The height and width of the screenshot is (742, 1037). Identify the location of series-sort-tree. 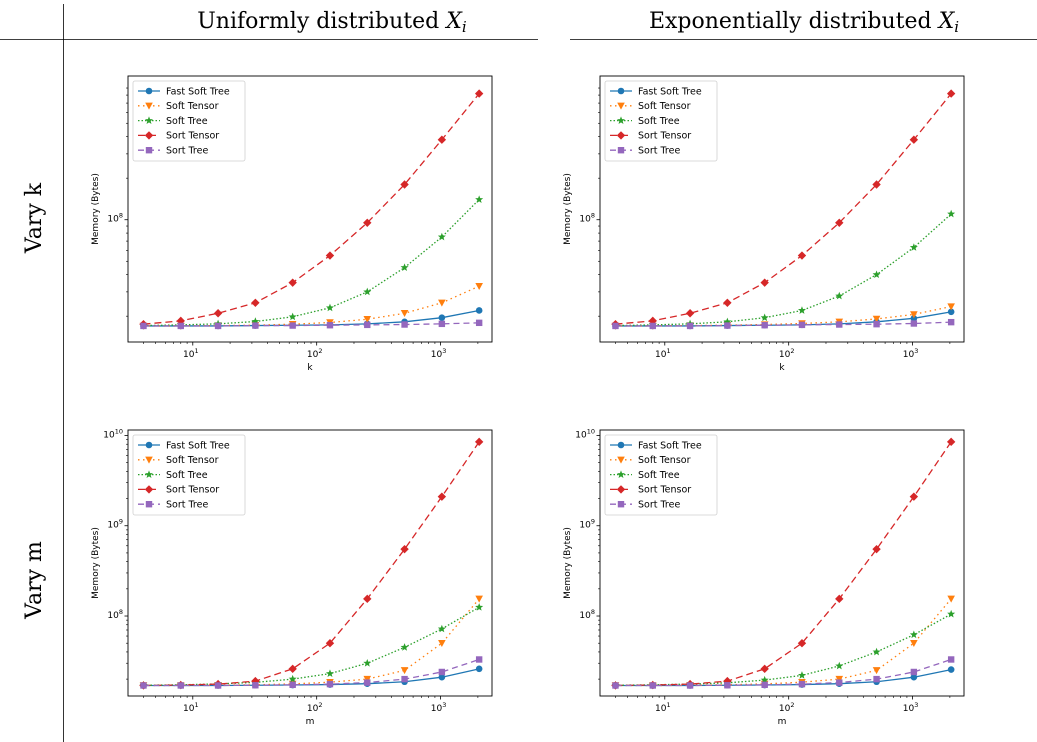
(783, 324).